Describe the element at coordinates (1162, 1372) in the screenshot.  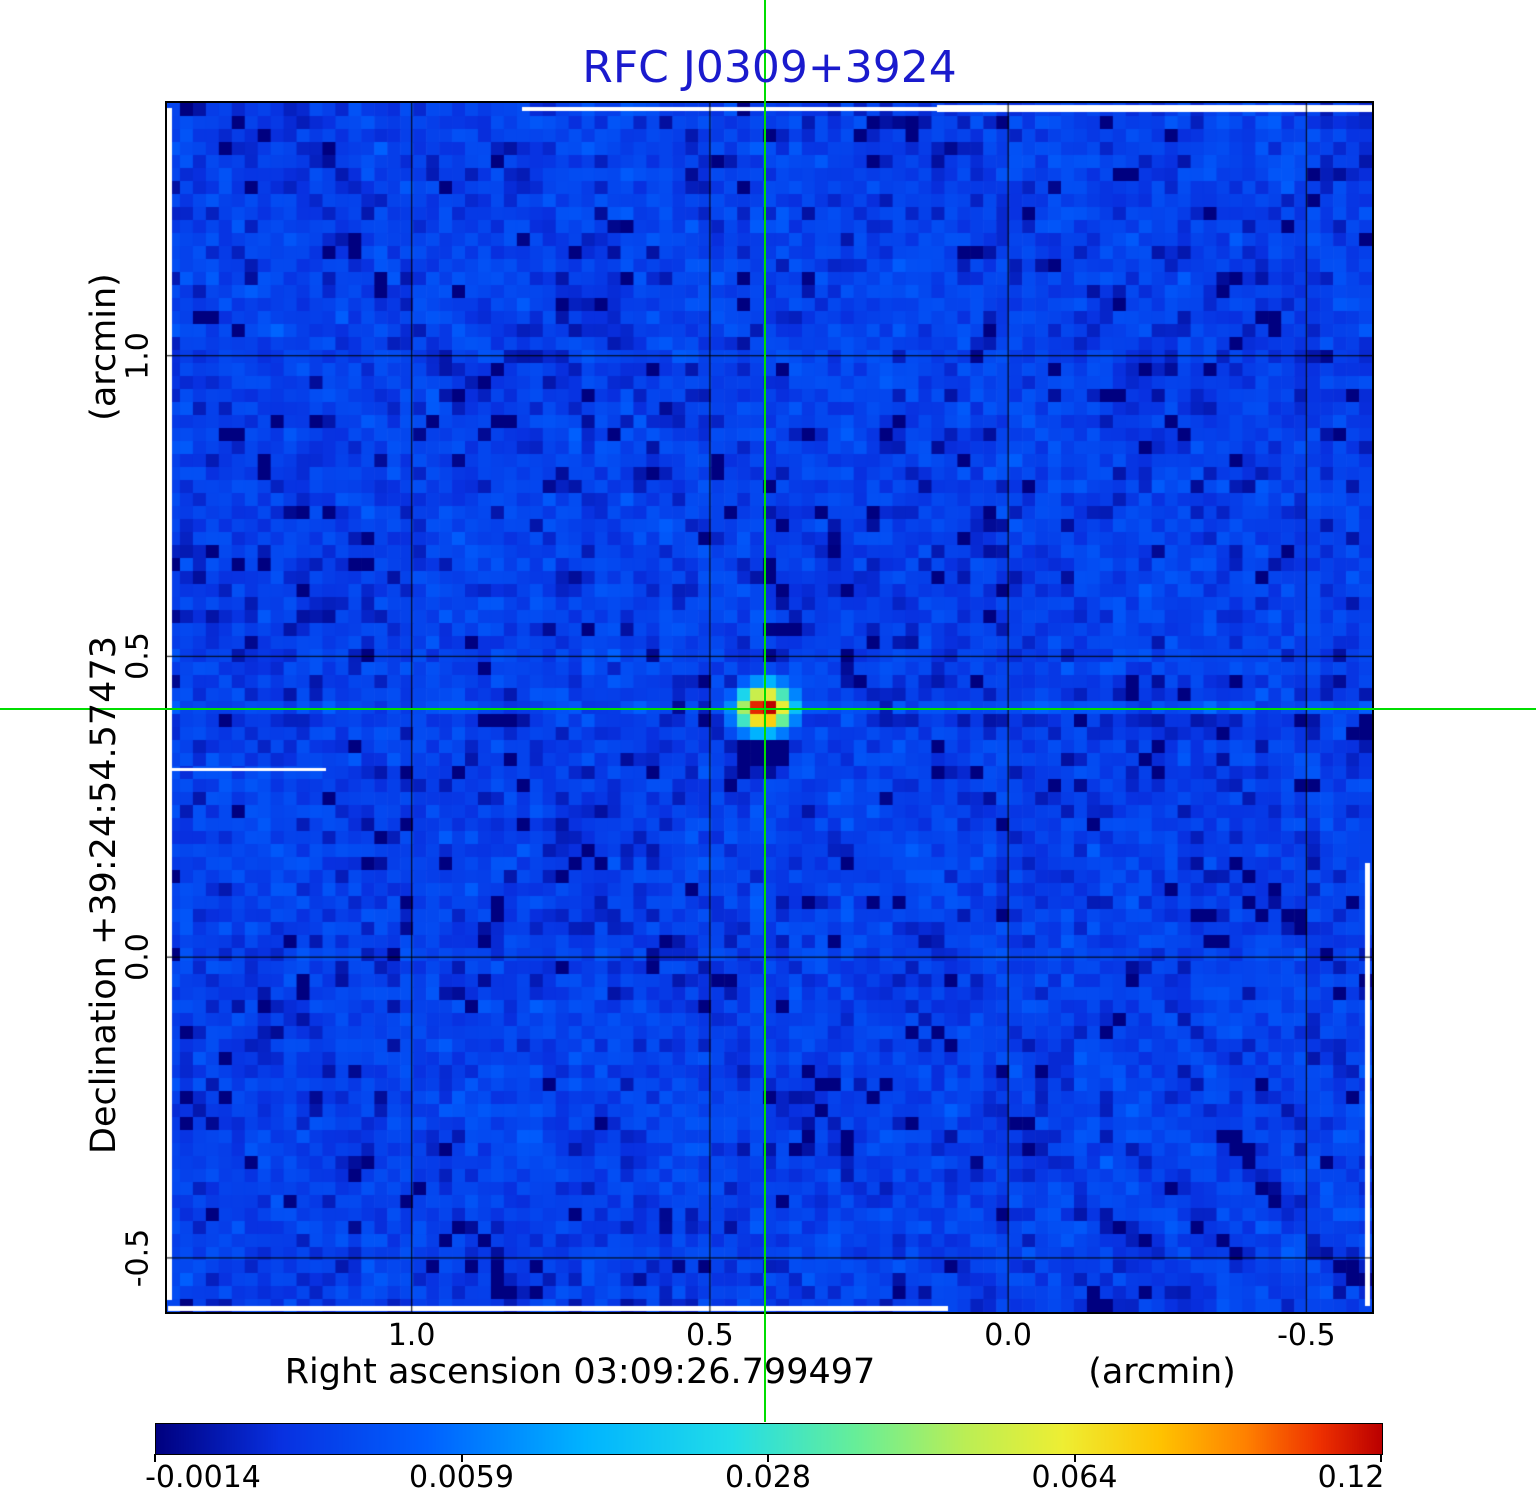
I see `x-axis-unit-label: (arcmin)` at that location.